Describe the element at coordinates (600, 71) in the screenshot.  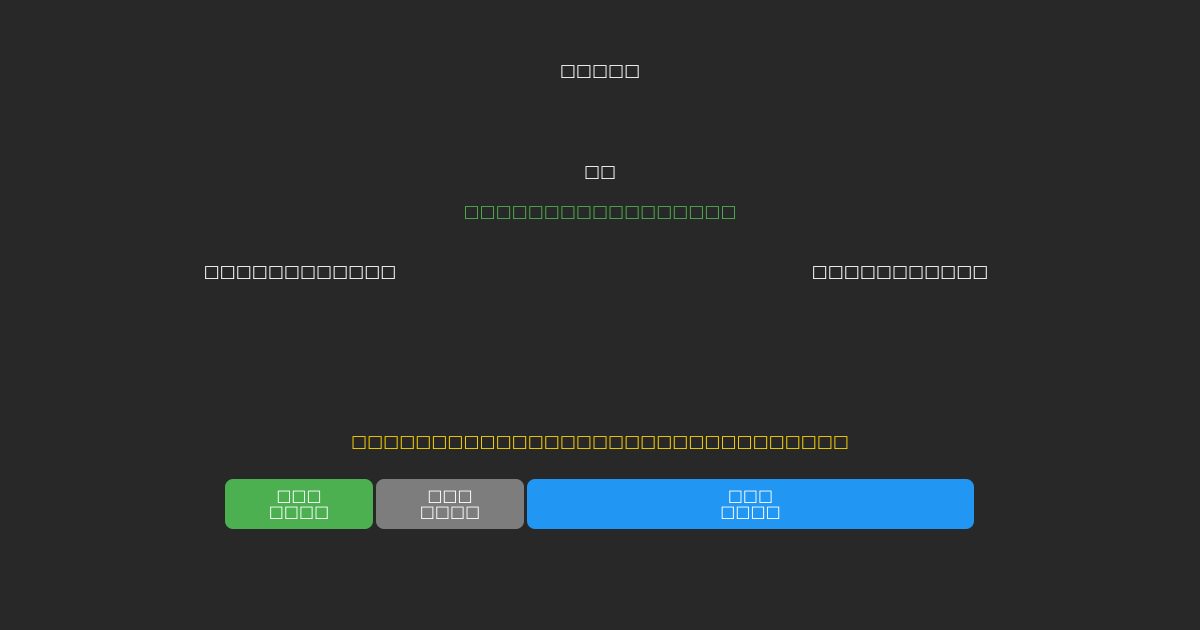
I see `page-title: □□□□□` at that location.